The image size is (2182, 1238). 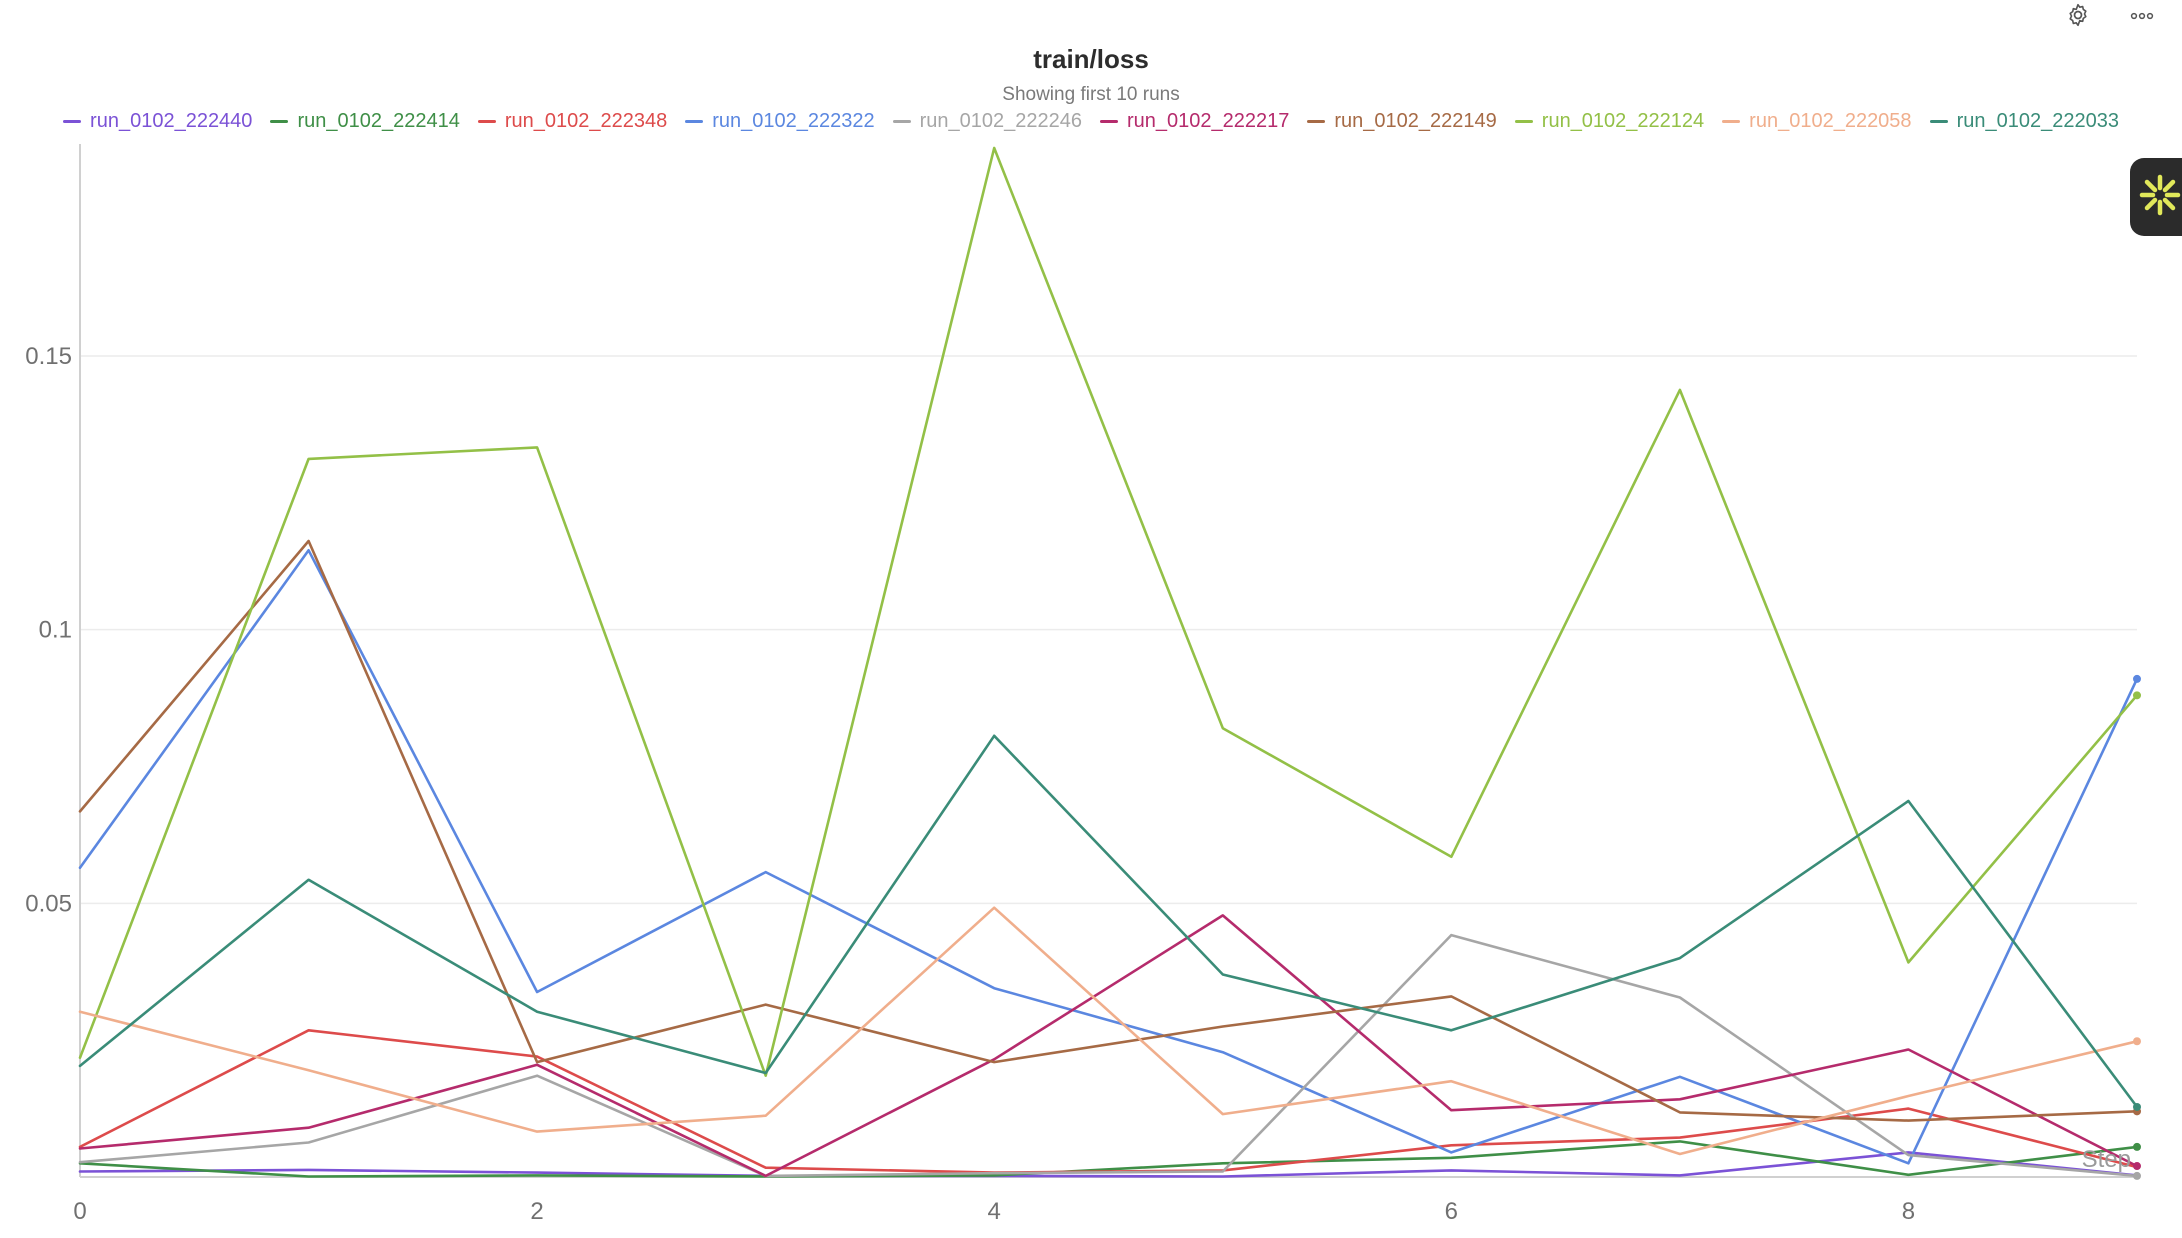 I want to click on gear-icon, so click(x=2078, y=17).